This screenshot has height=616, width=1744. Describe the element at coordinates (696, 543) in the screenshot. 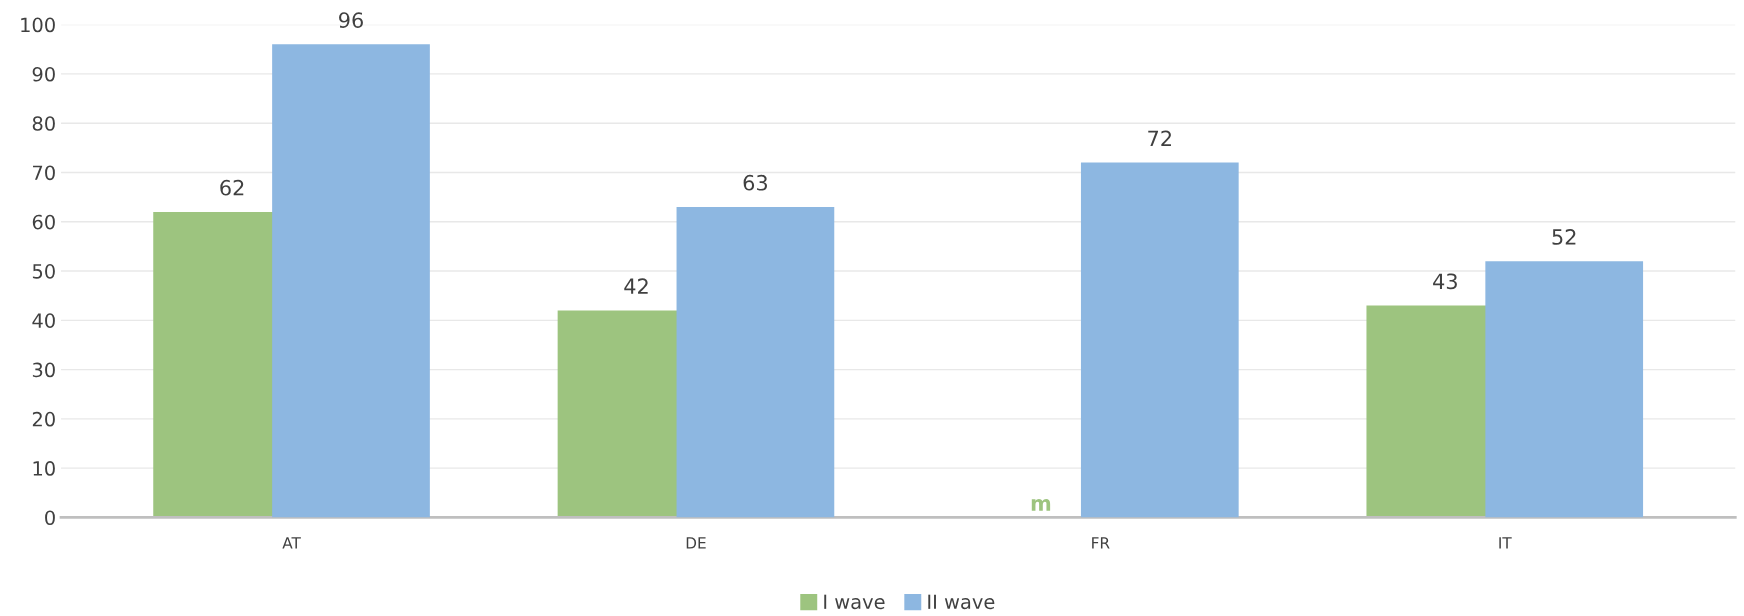

I see `x-tick-label: DE` at that location.